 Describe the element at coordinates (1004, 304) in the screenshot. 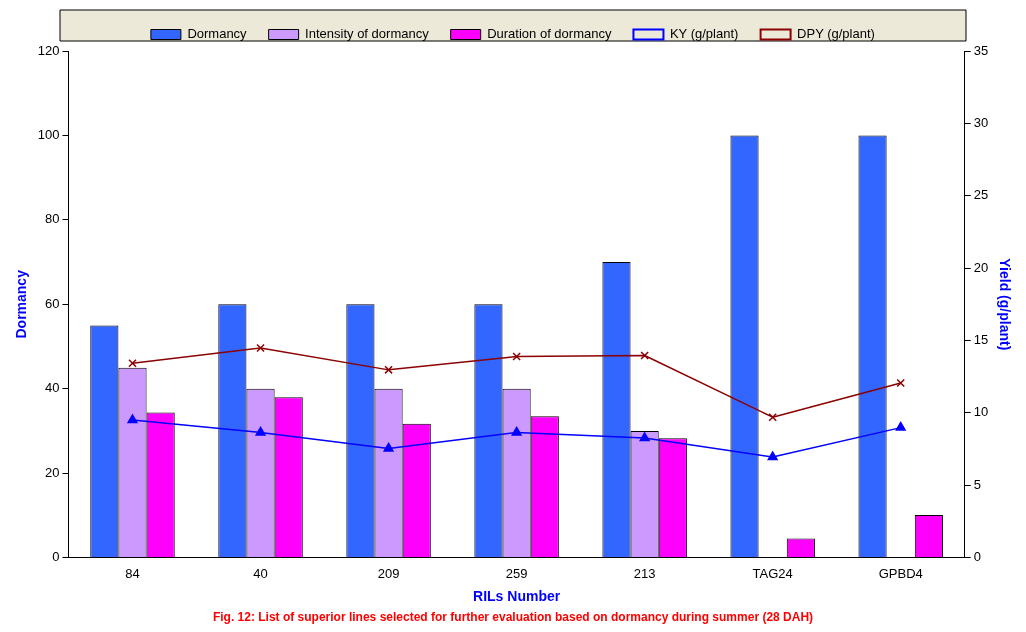

I see `y2-axis-title: Yield (g/plant)` at that location.